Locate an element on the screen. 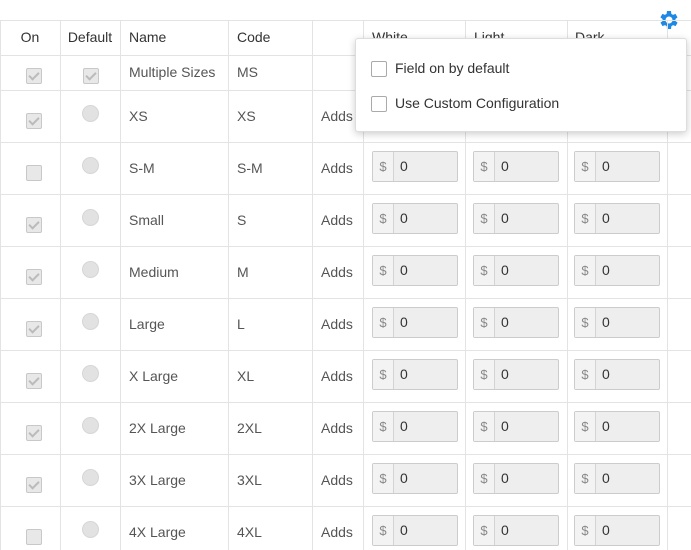  size-name: XS is located at coordinates (138, 116).